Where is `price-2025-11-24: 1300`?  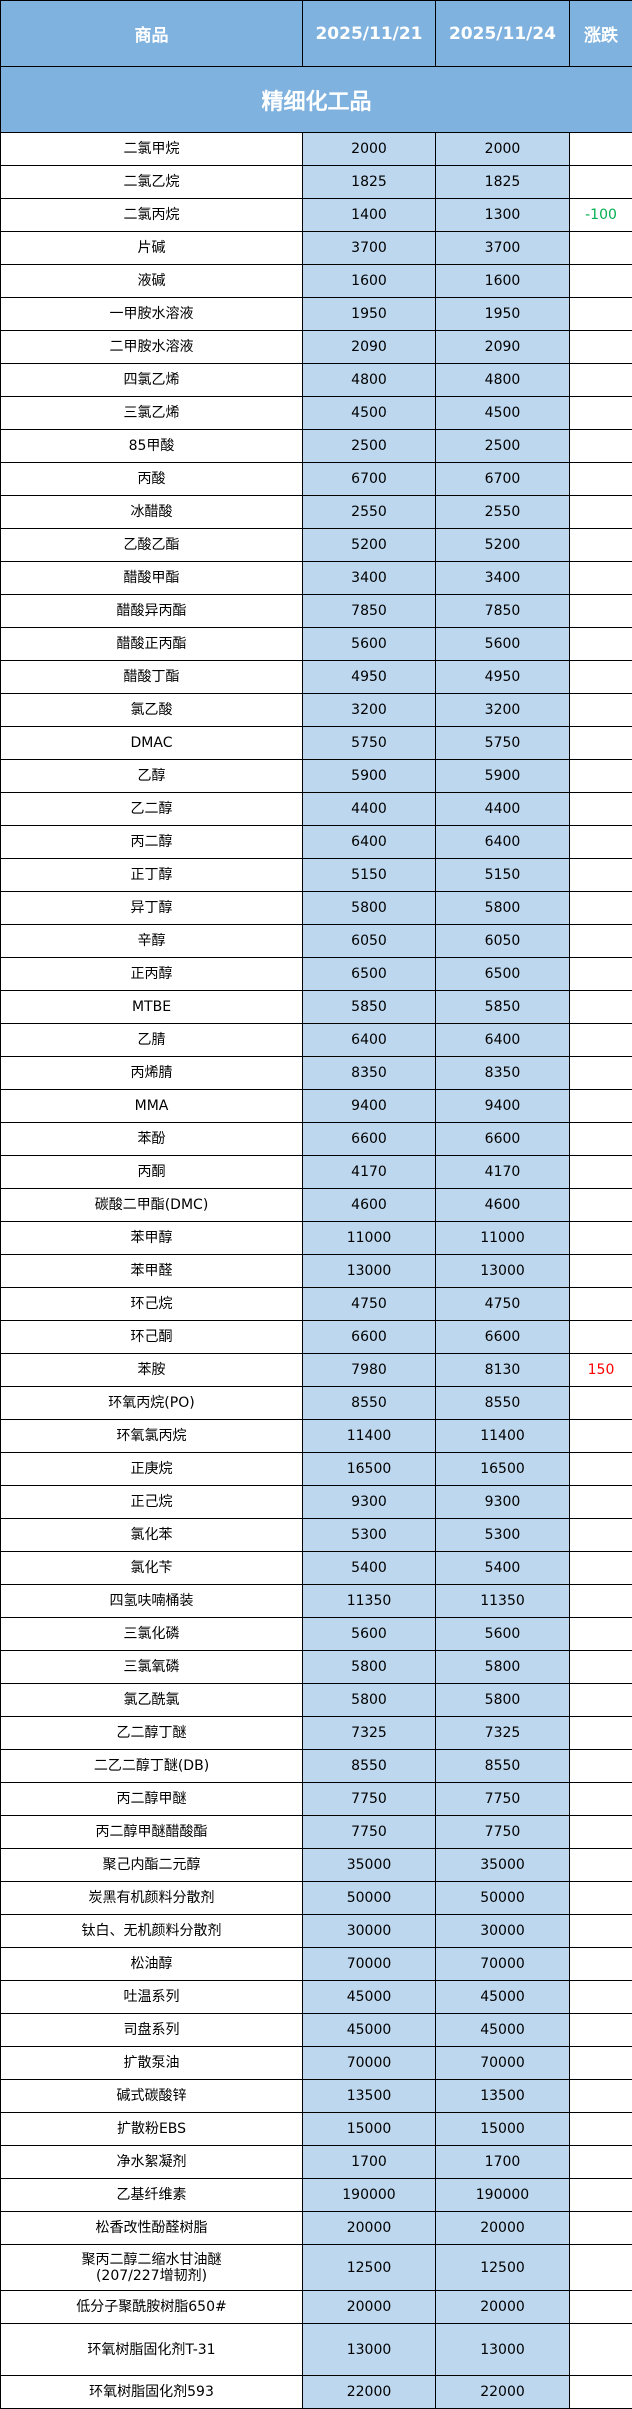
price-2025-11-24: 1300 is located at coordinates (503, 215).